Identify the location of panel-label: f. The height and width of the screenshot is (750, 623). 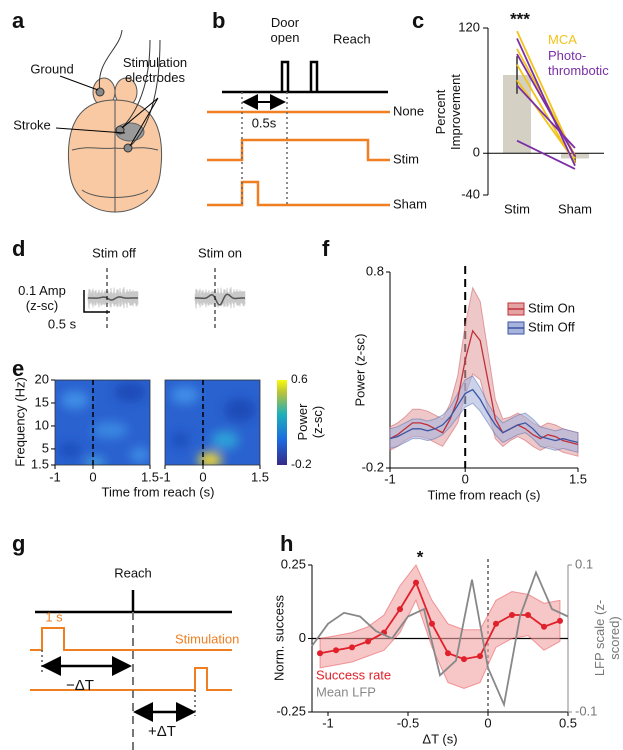
(326, 248).